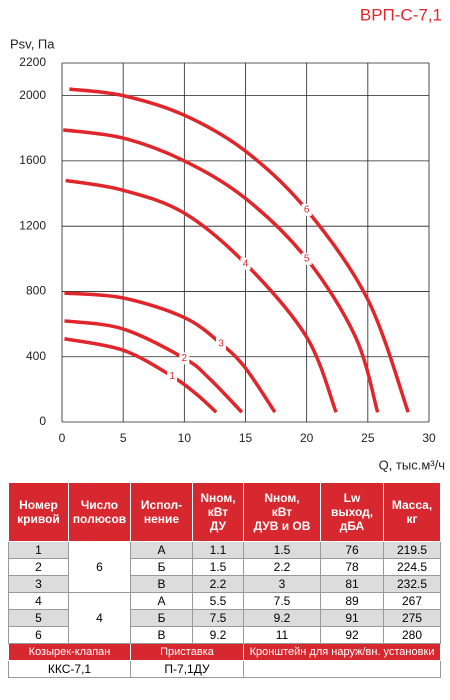  I want to click on table-cell: 78, so click(352, 567).